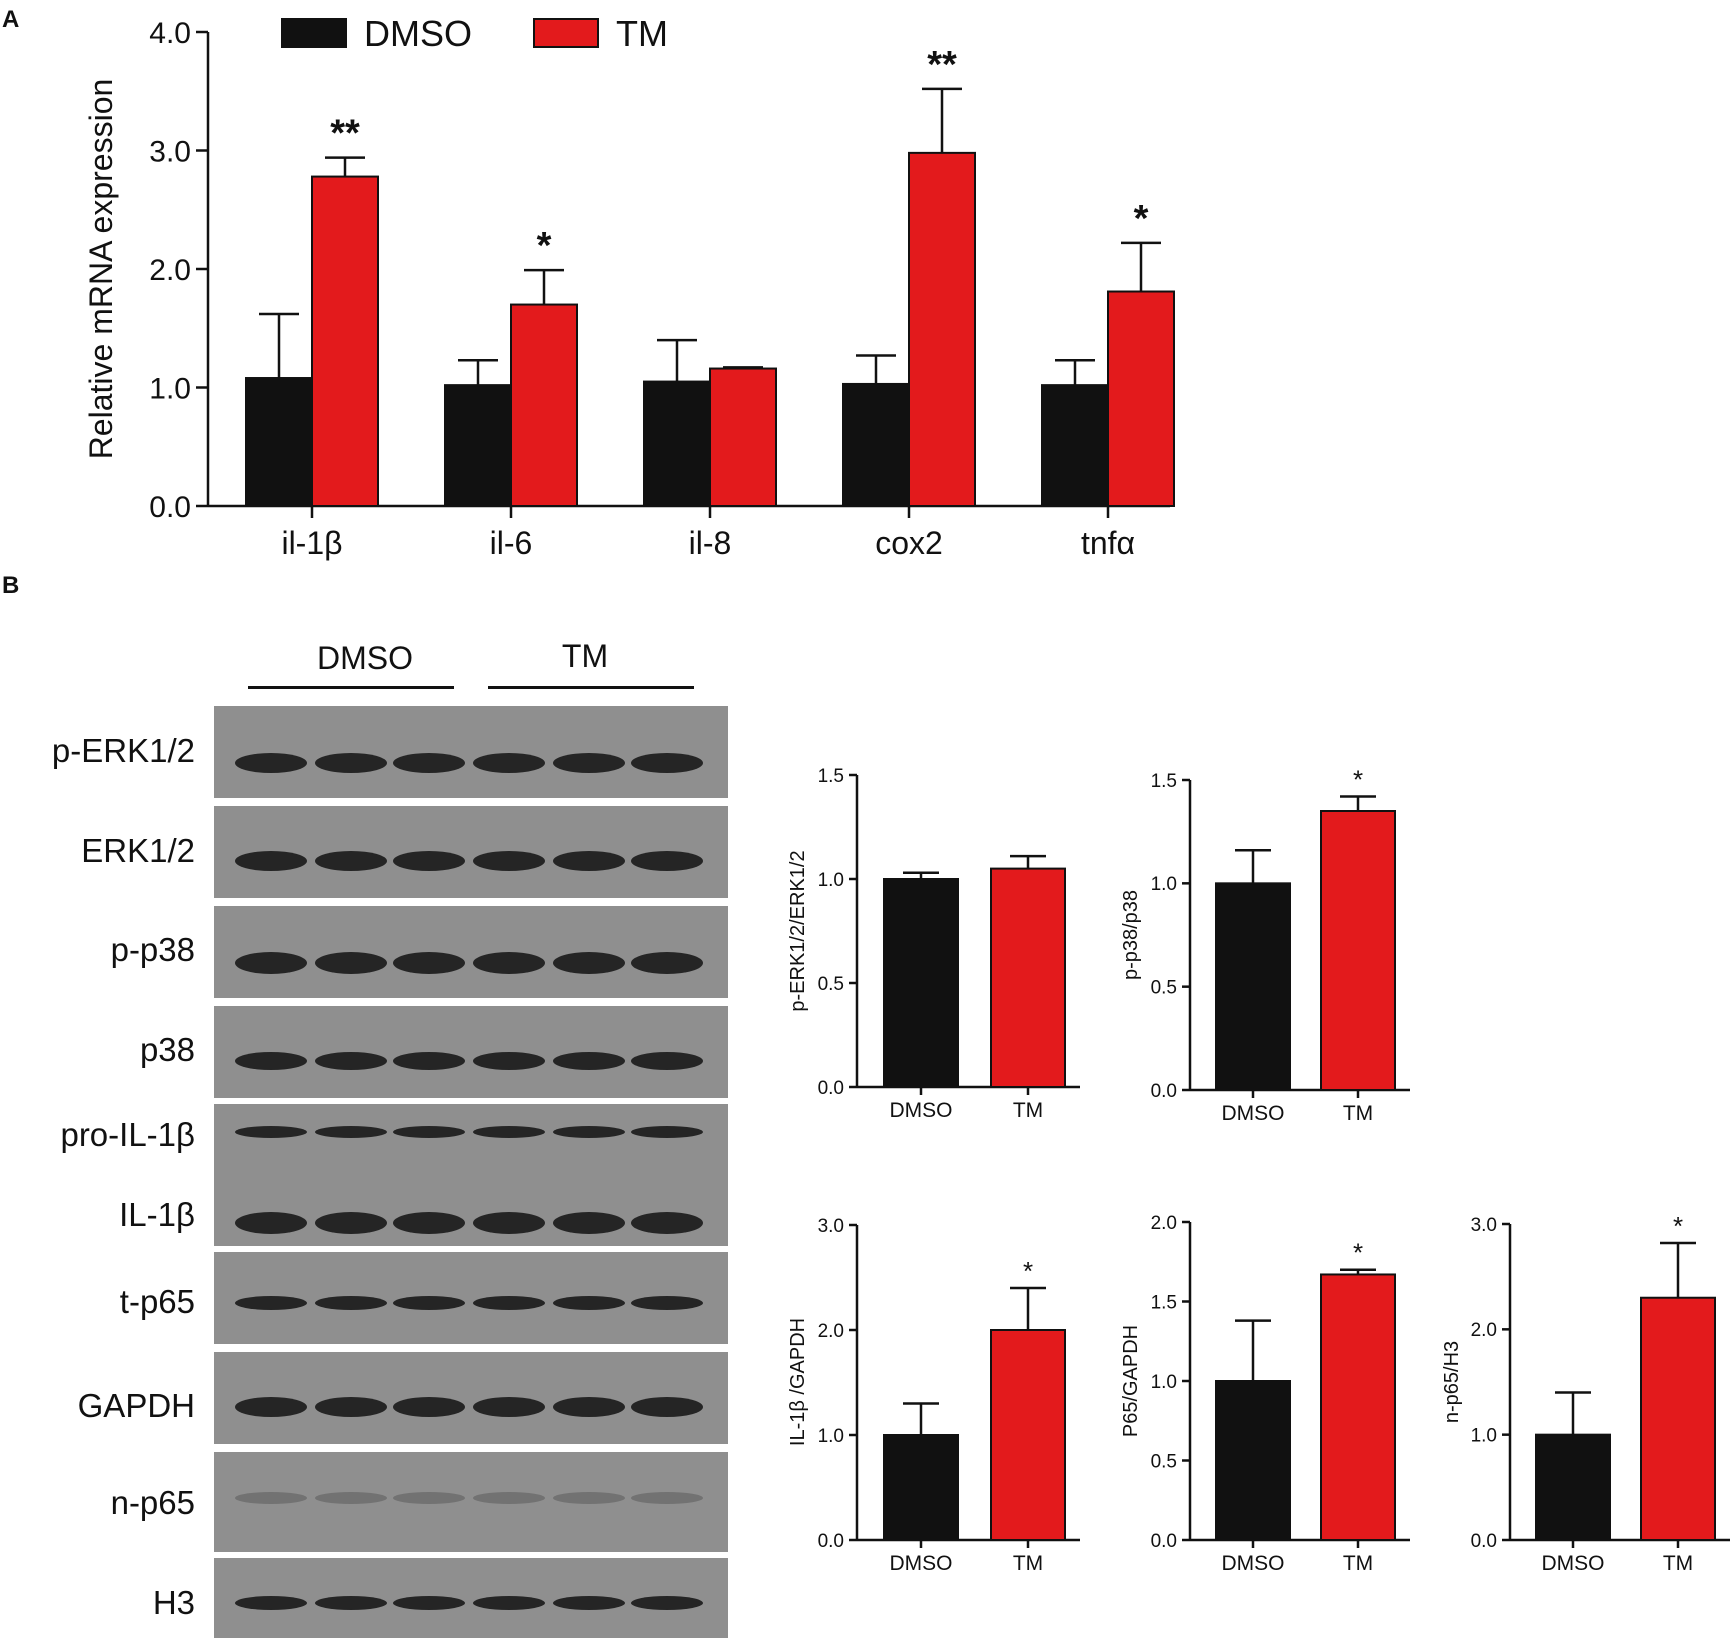 The image size is (1732, 1639). What do you see at coordinates (365, 658) in the screenshot?
I see `blot-group-label-dmso: DMSO` at bounding box center [365, 658].